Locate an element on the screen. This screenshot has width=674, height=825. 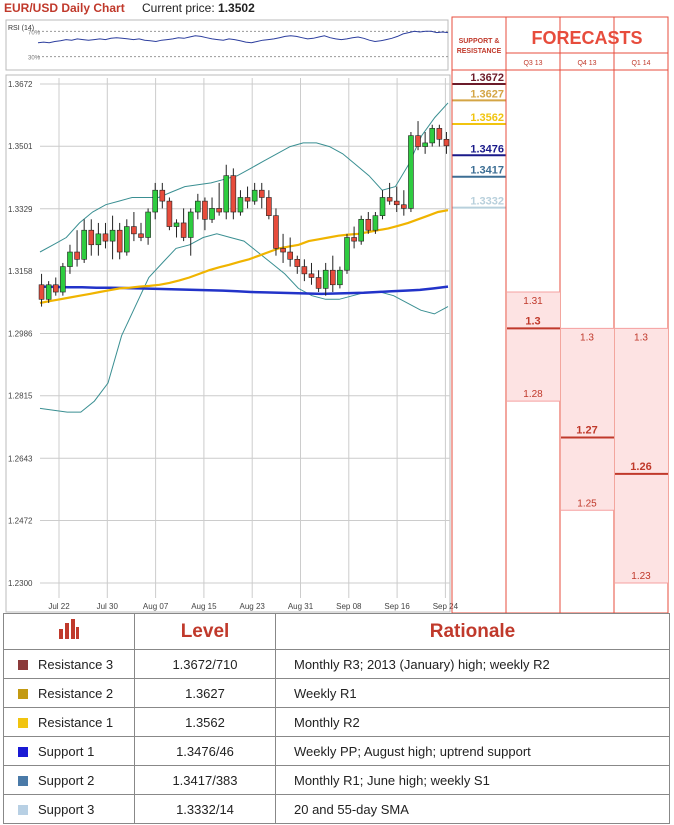
sr-level-label: 1.3417 is located at coordinates (487, 171).